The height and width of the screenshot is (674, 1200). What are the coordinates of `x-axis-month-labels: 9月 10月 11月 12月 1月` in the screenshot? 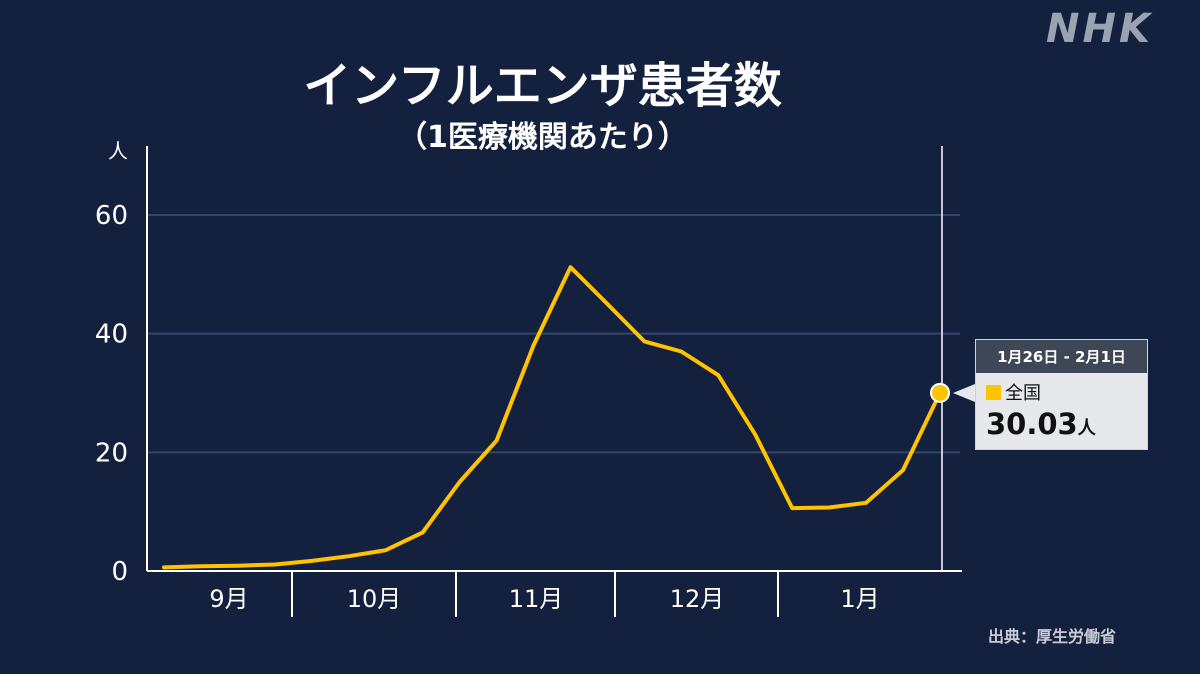 It's located at (544, 599).